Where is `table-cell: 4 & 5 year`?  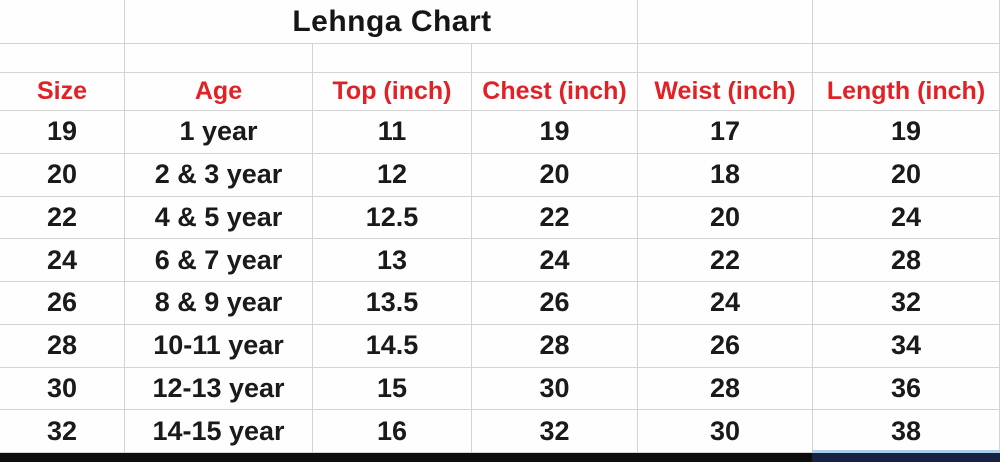
table-cell: 4 & 5 year is located at coordinates (219, 218).